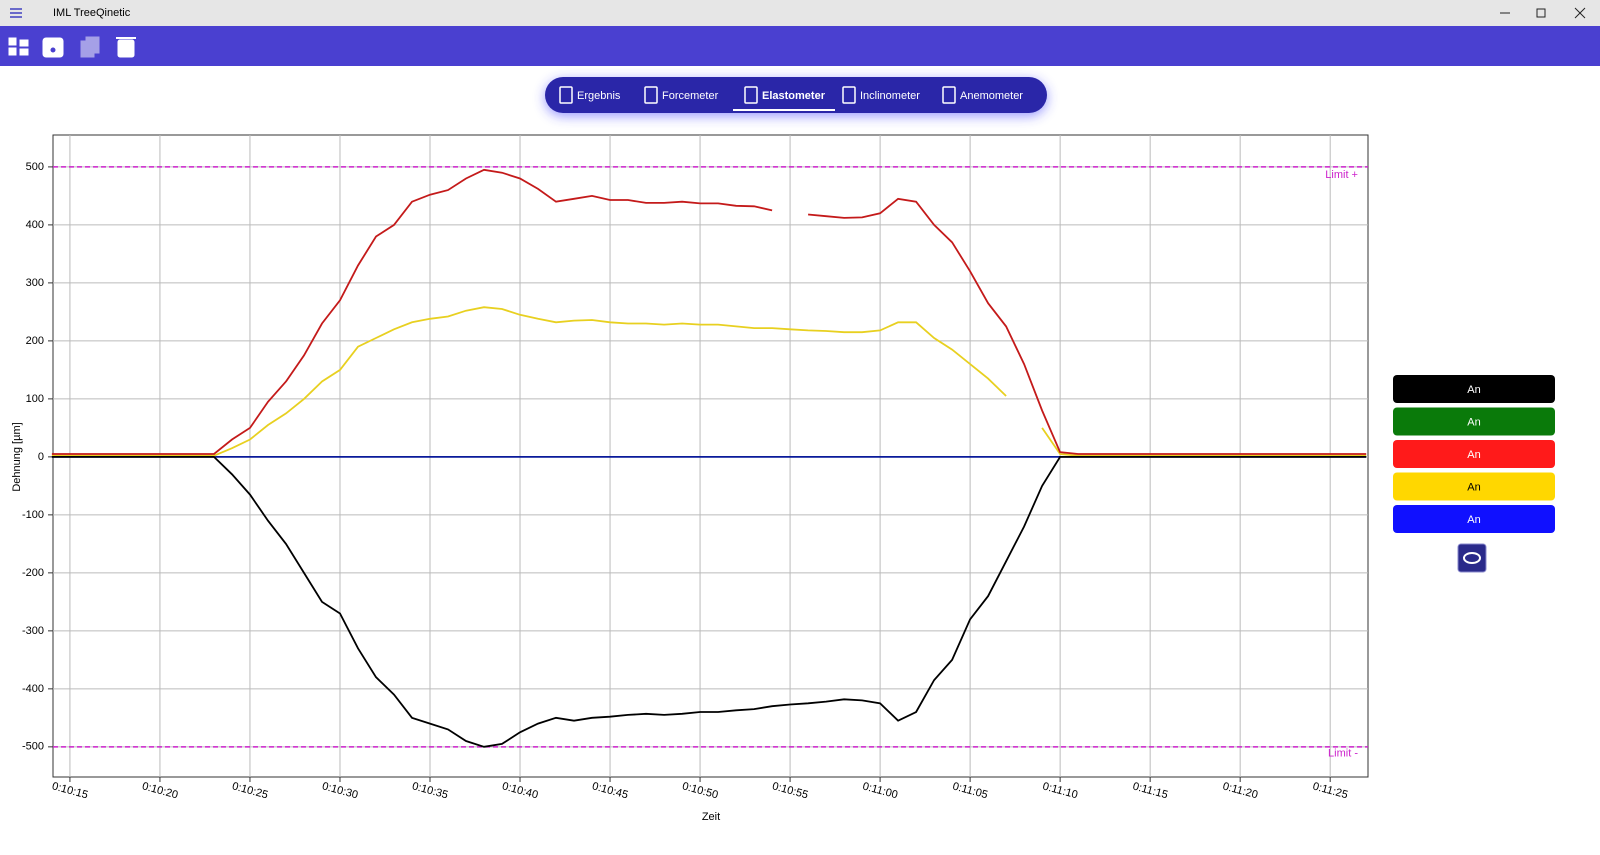 The height and width of the screenshot is (855, 1600). What do you see at coordinates (250, 790) in the screenshot?
I see `x-tick-label: 0:10:25` at bounding box center [250, 790].